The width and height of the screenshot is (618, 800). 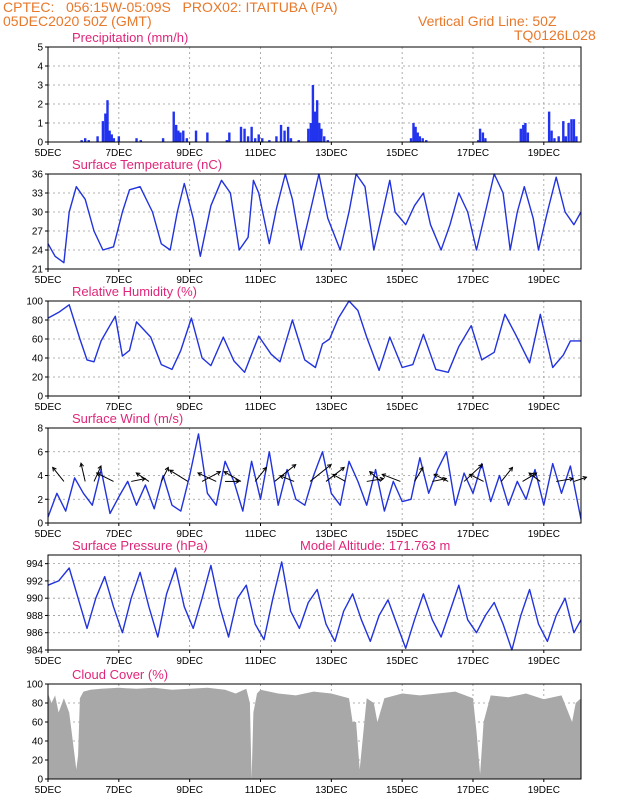 What do you see at coordinates (118, 153) in the screenshot?
I see `precipitation-xtick-label: 7DEC` at bounding box center [118, 153].